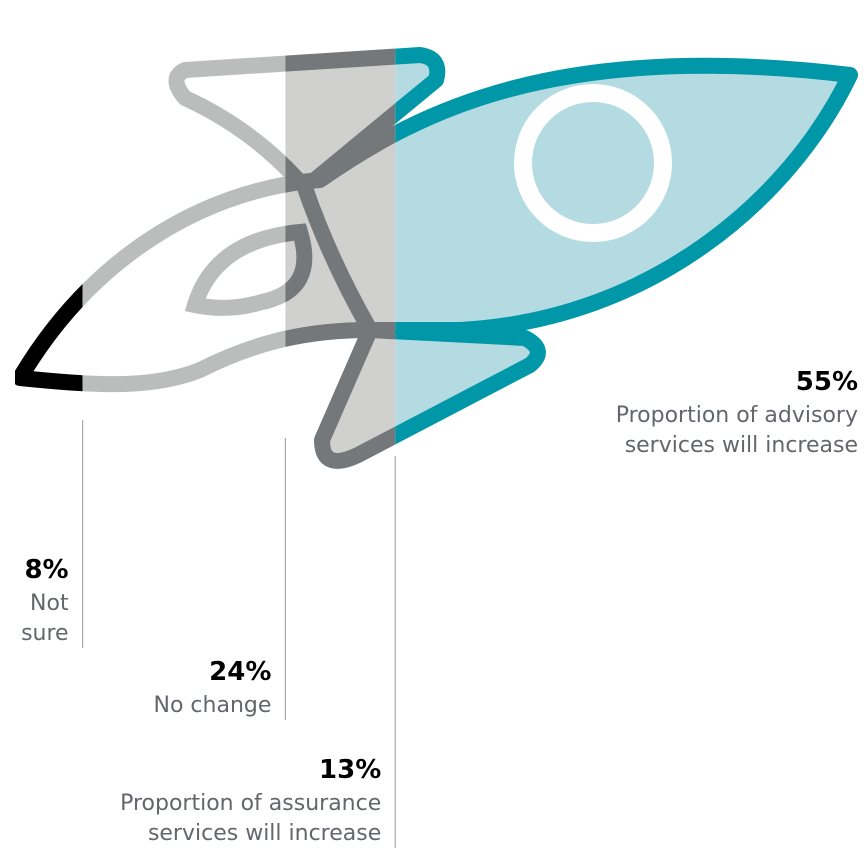  Describe the element at coordinates (240, 672) in the screenshot. I see `value-label: 24%` at that location.